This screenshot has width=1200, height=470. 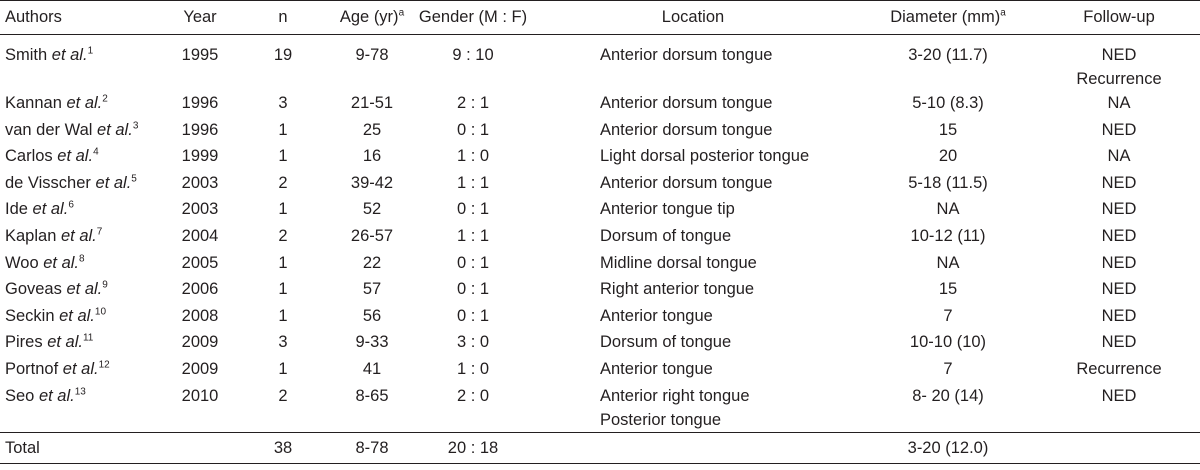 What do you see at coordinates (1119, 157) in the screenshot?
I see `followup-cell: NA` at bounding box center [1119, 157].